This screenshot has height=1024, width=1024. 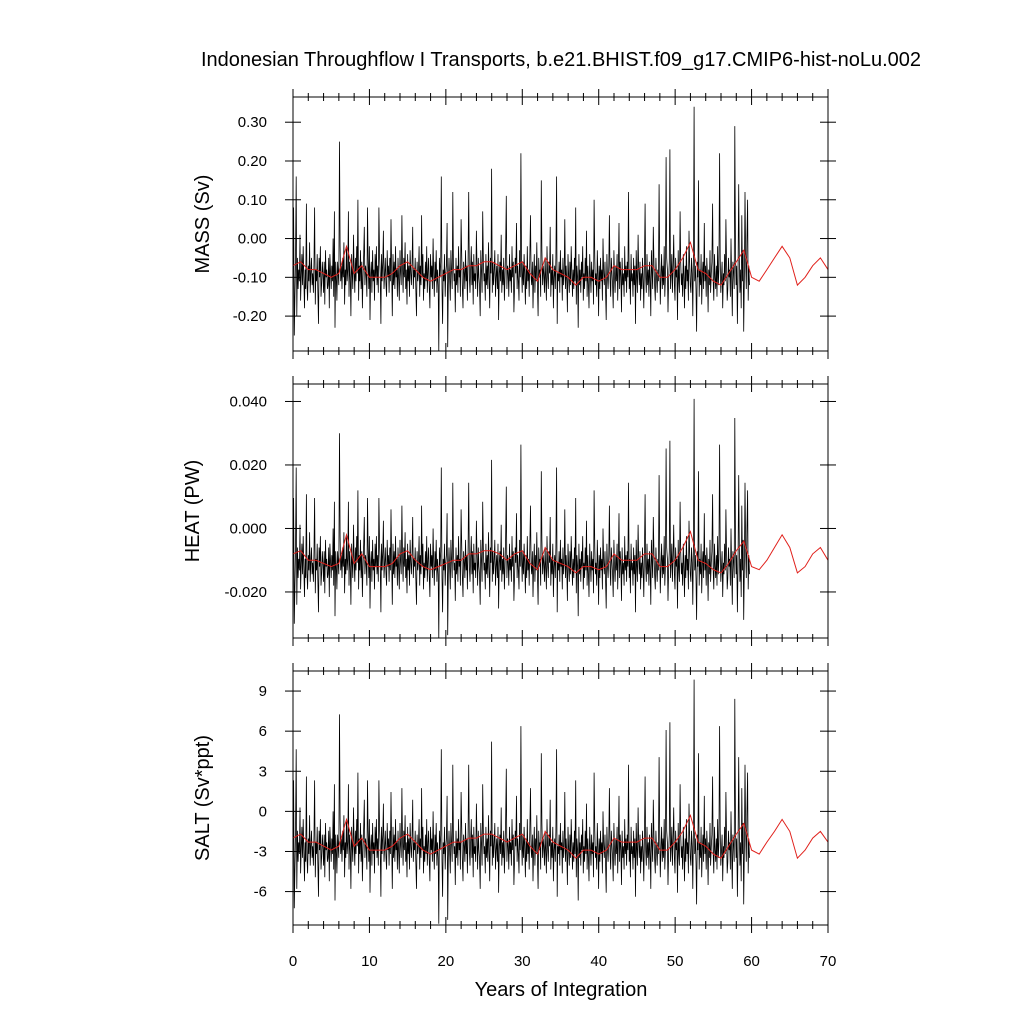 What do you see at coordinates (263, 731) in the screenshot?
I see `y-tick-label: 6` at bounding box center [263, 731].